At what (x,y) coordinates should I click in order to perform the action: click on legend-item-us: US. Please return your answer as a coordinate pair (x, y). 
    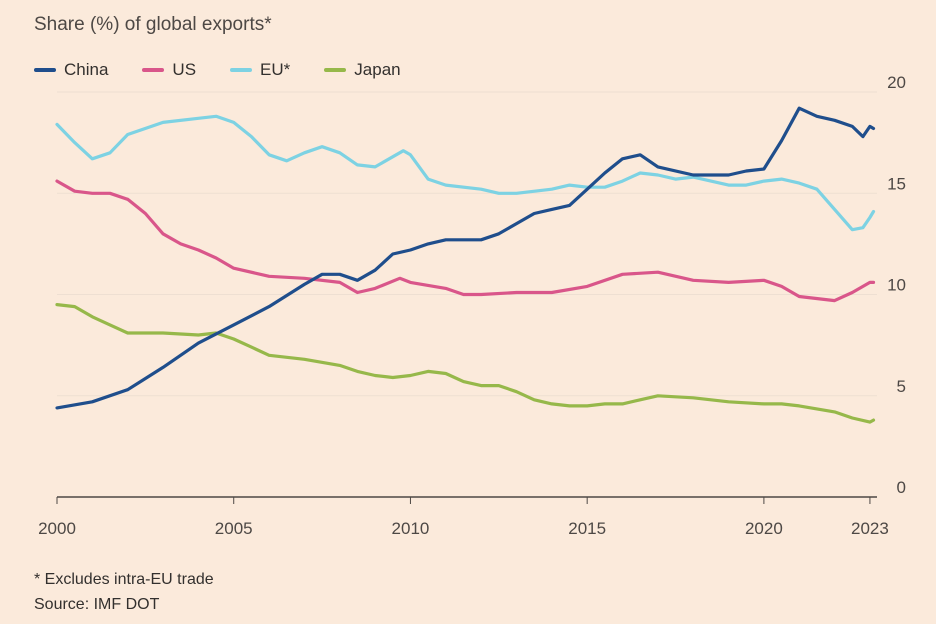
    Looking at the image, I should click on (169, 70).